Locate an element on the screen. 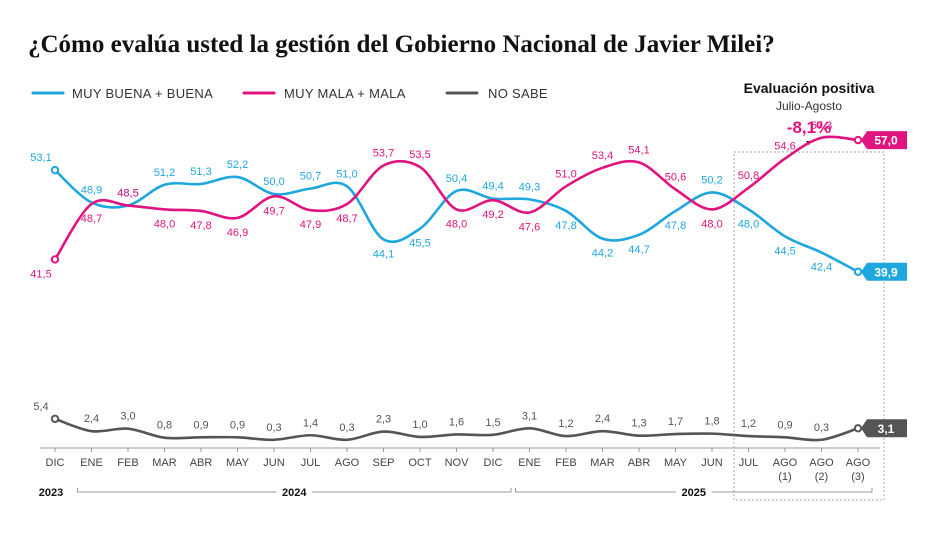  series-negative-end-value: 57,0 is located at coordinates (886, 141).